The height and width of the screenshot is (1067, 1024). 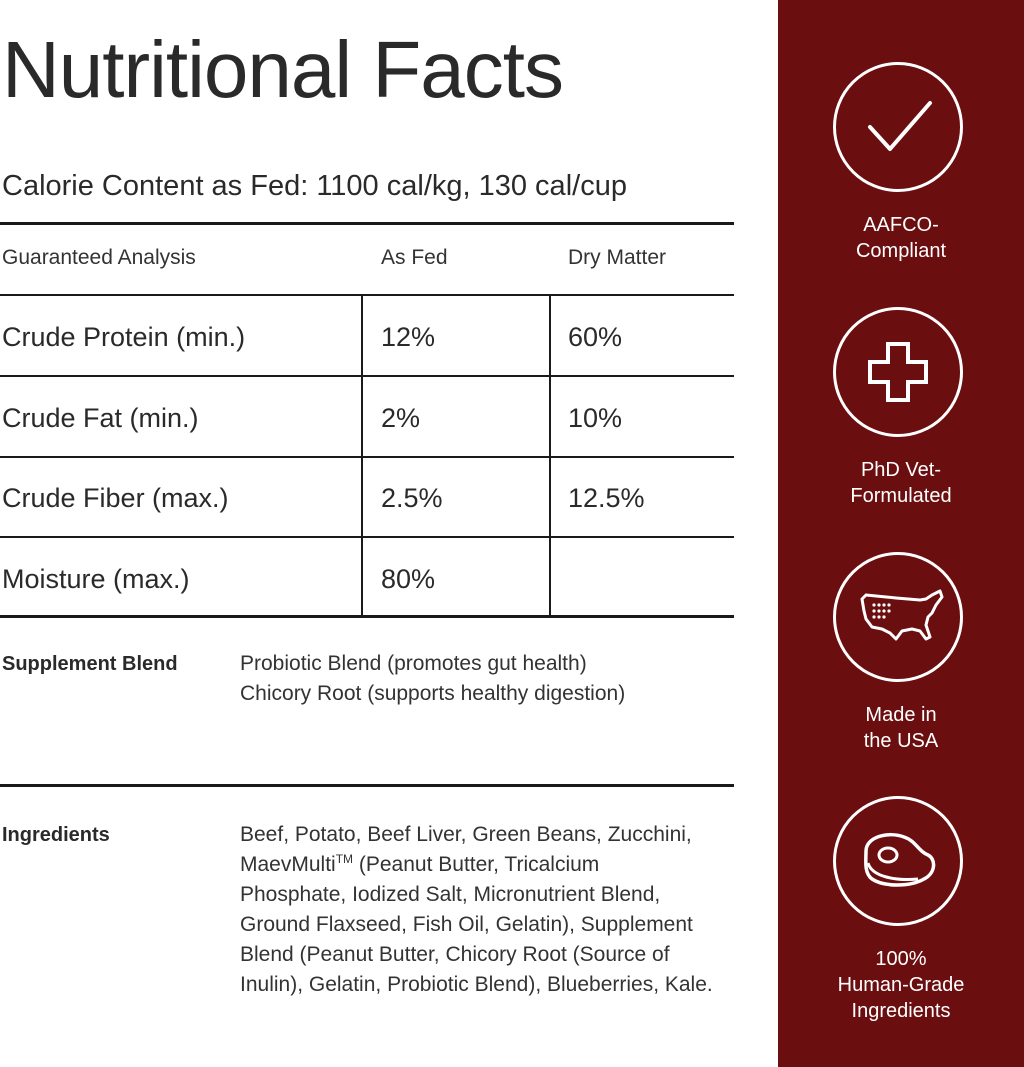 I want to click on nutrient-name: Moisture (max.), so click(x=96, y=579).